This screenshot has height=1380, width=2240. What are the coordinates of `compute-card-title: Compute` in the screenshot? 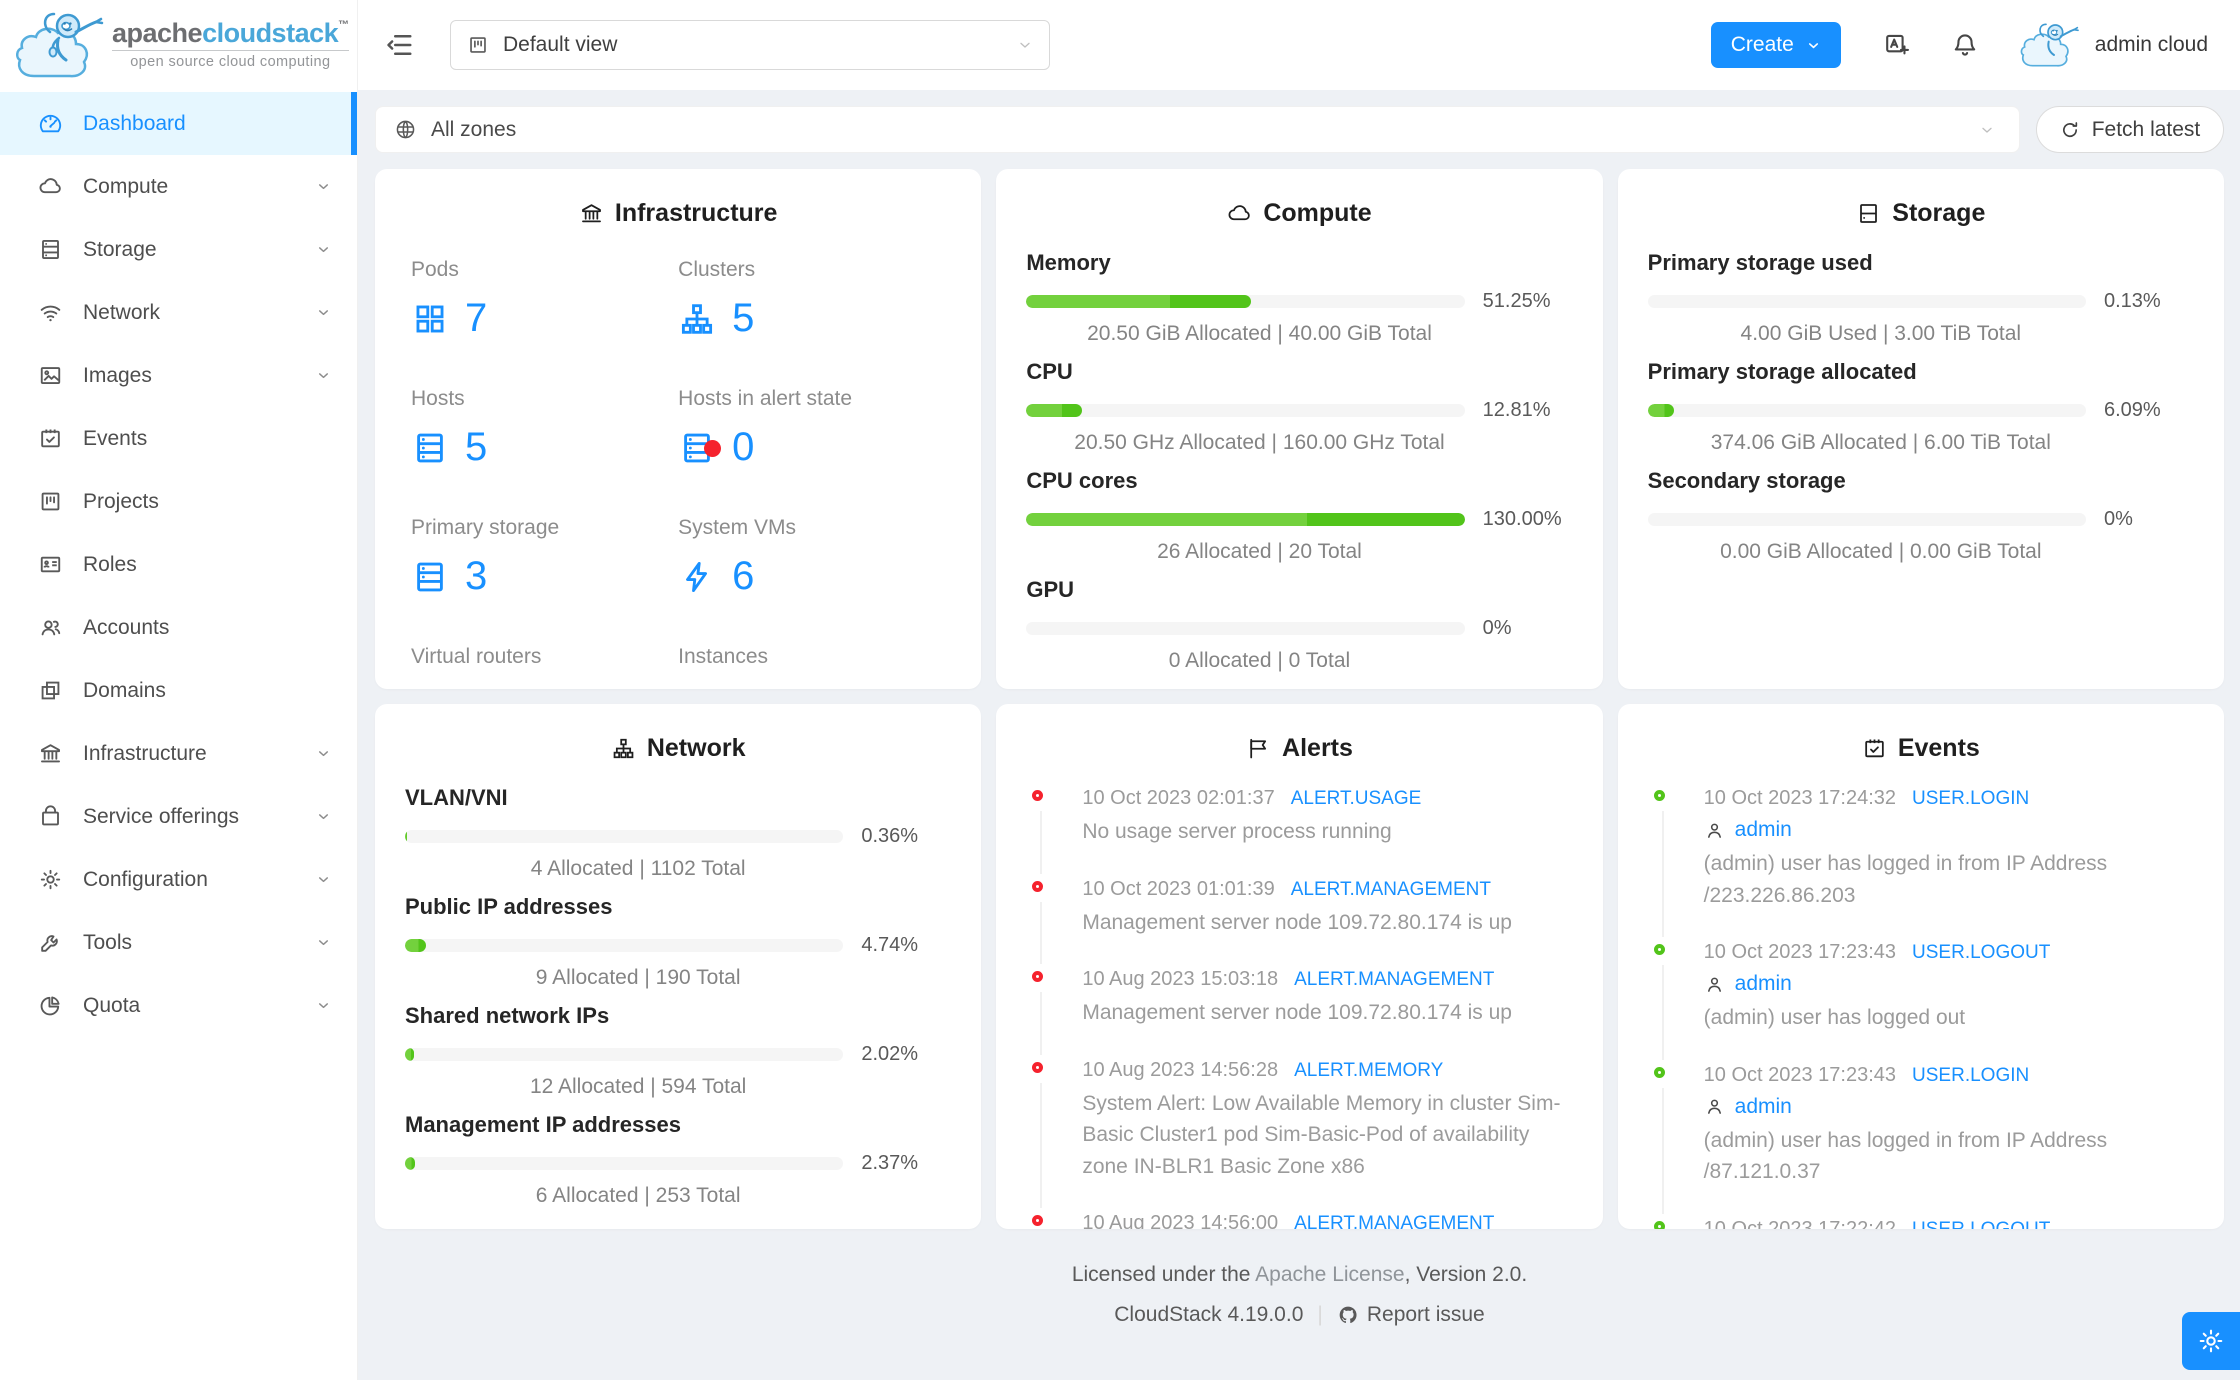 It's located at (1299, 213).